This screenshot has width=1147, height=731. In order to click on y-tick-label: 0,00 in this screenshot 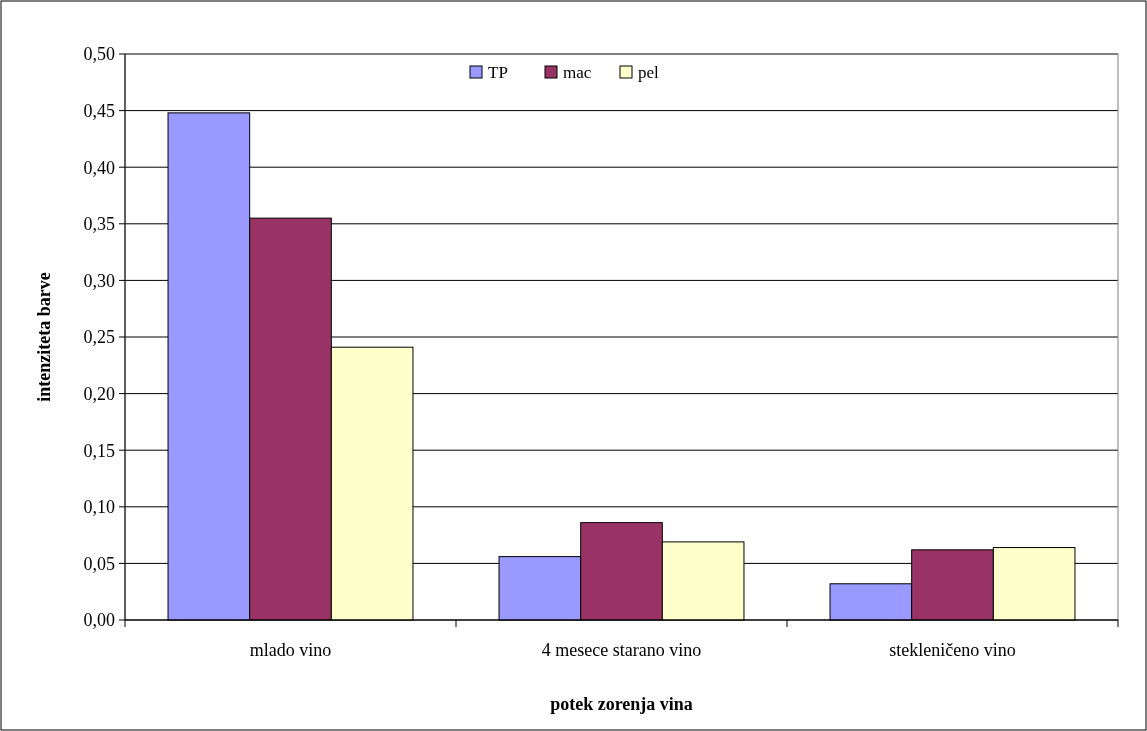, I will do `click(99, 620)`.